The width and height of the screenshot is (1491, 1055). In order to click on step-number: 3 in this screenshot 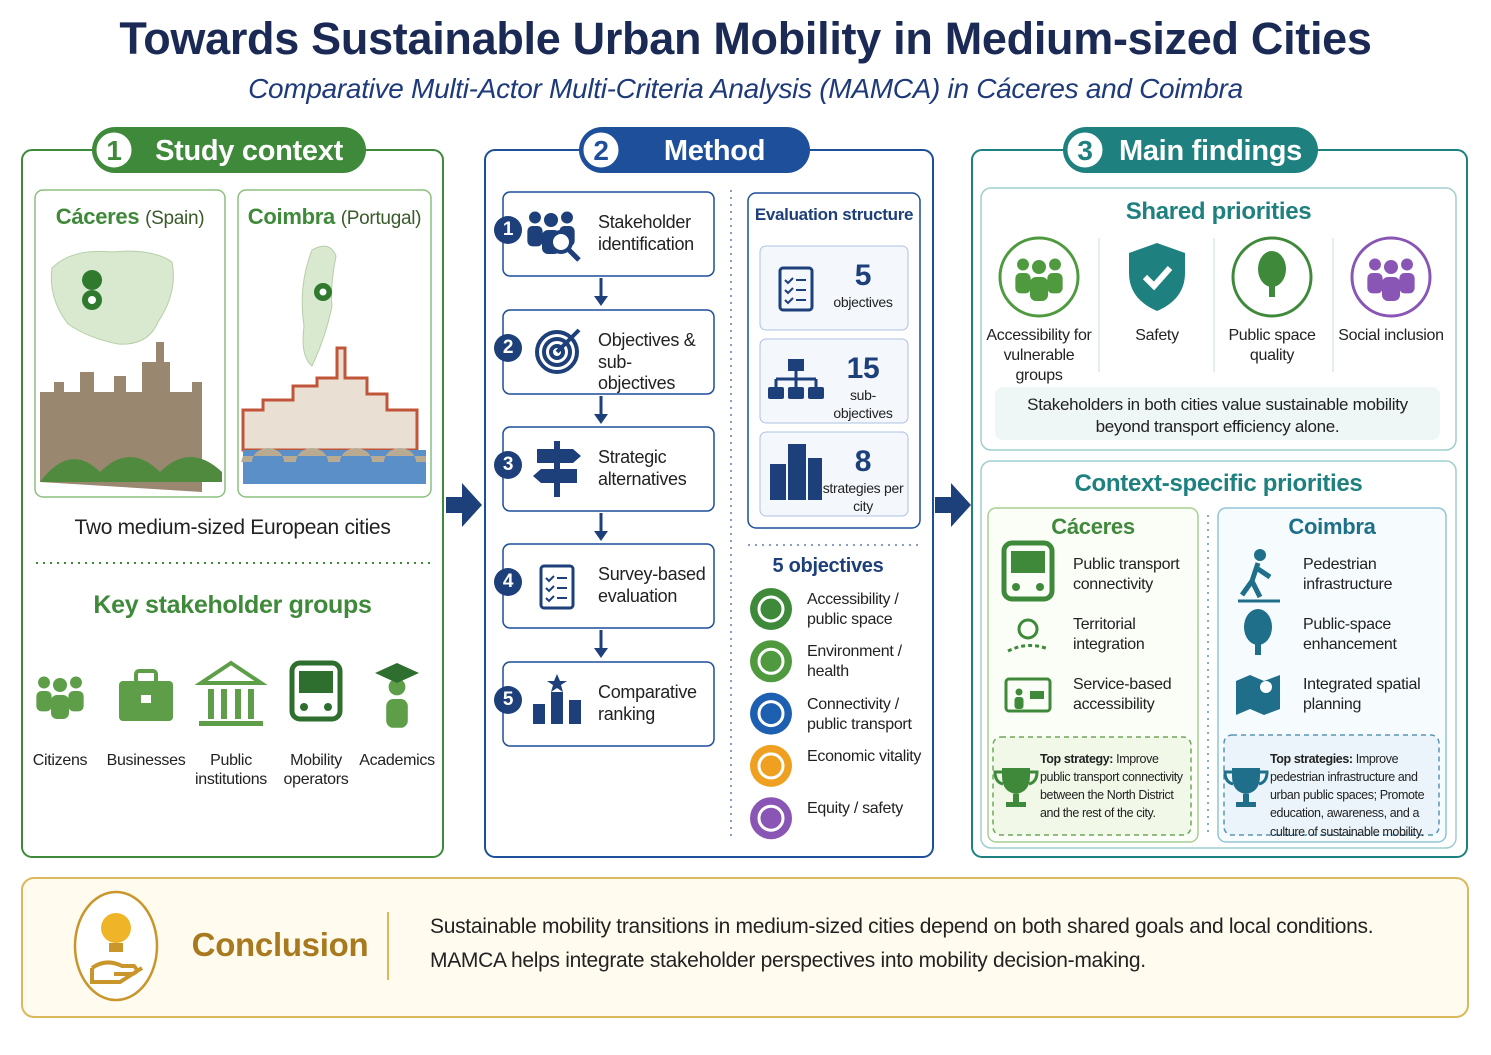, I will do `click(508, 464)`.